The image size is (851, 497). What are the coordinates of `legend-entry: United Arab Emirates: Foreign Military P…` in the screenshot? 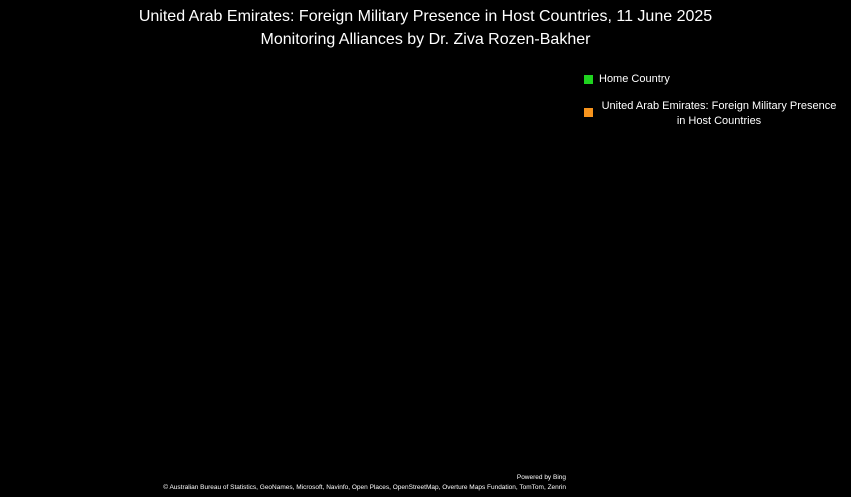 It's located at (711, 114).